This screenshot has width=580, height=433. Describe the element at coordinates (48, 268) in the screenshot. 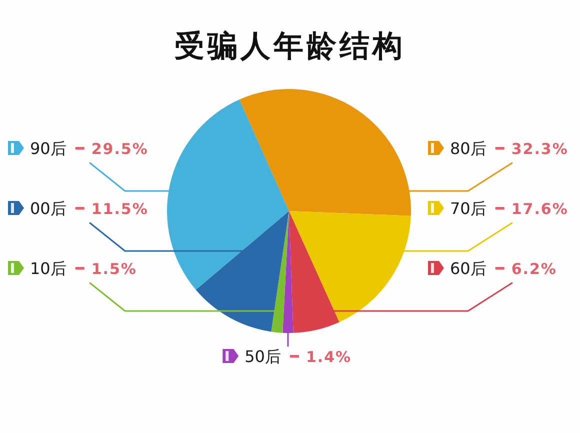

I see `legend-label: 10后` at that location.